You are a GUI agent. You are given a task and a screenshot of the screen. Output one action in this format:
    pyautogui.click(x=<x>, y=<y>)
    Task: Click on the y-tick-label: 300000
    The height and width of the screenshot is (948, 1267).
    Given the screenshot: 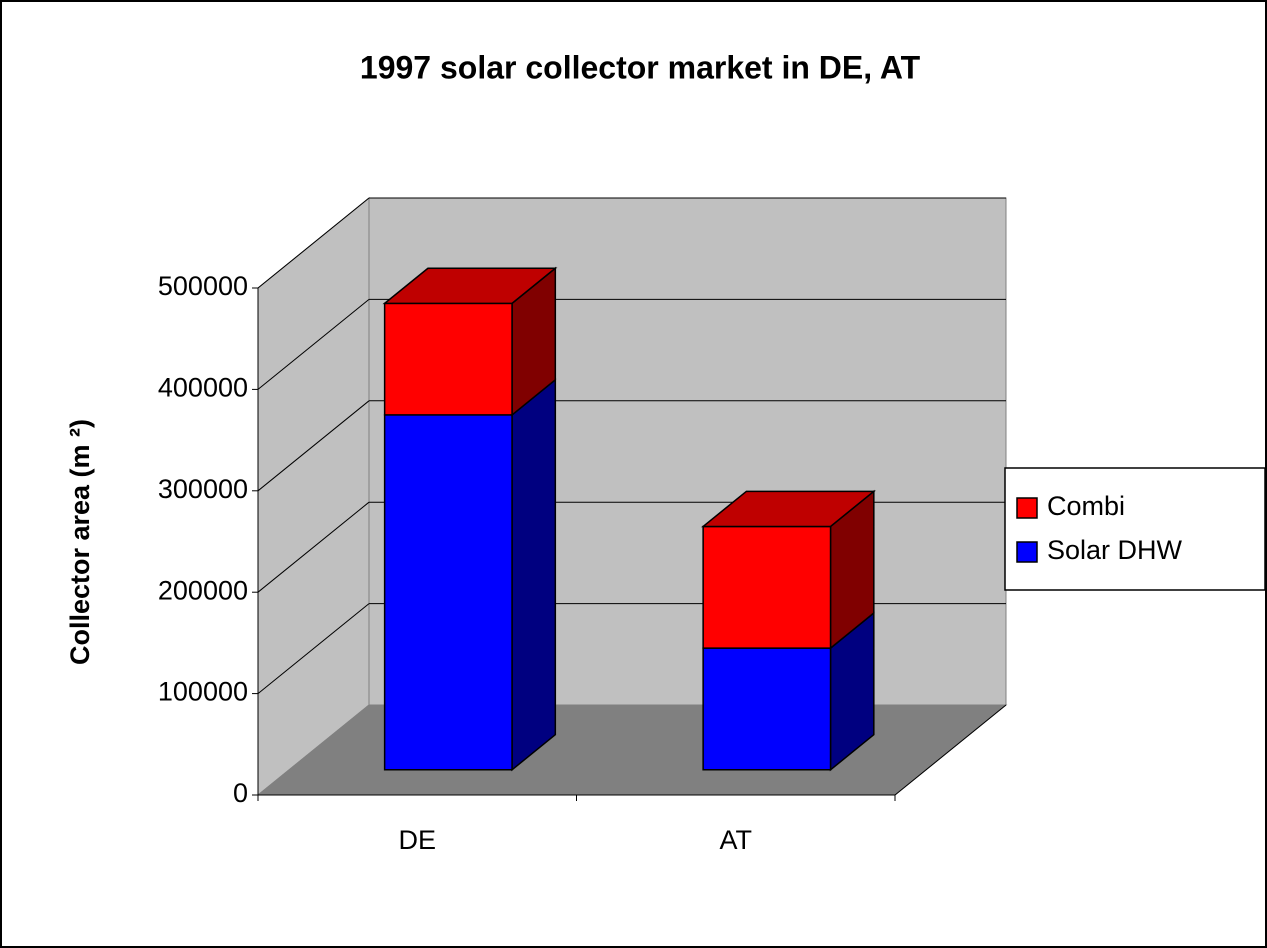 What is the action you would take?
    pyautogui.click(x=203, y=489)
    